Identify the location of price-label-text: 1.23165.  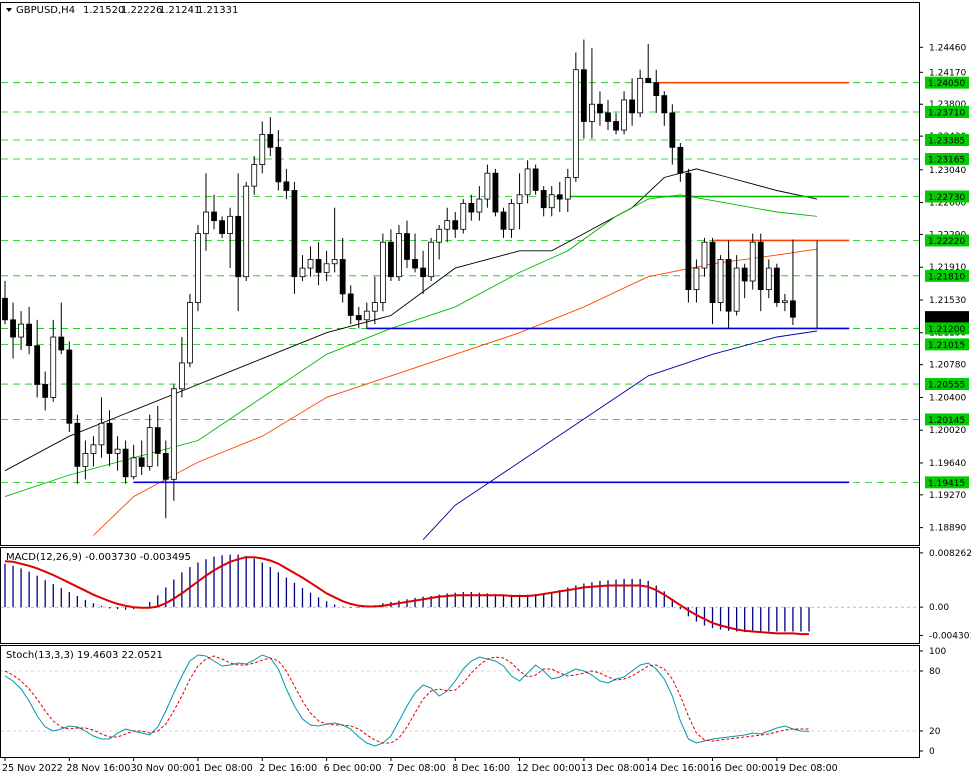
(946, 160).